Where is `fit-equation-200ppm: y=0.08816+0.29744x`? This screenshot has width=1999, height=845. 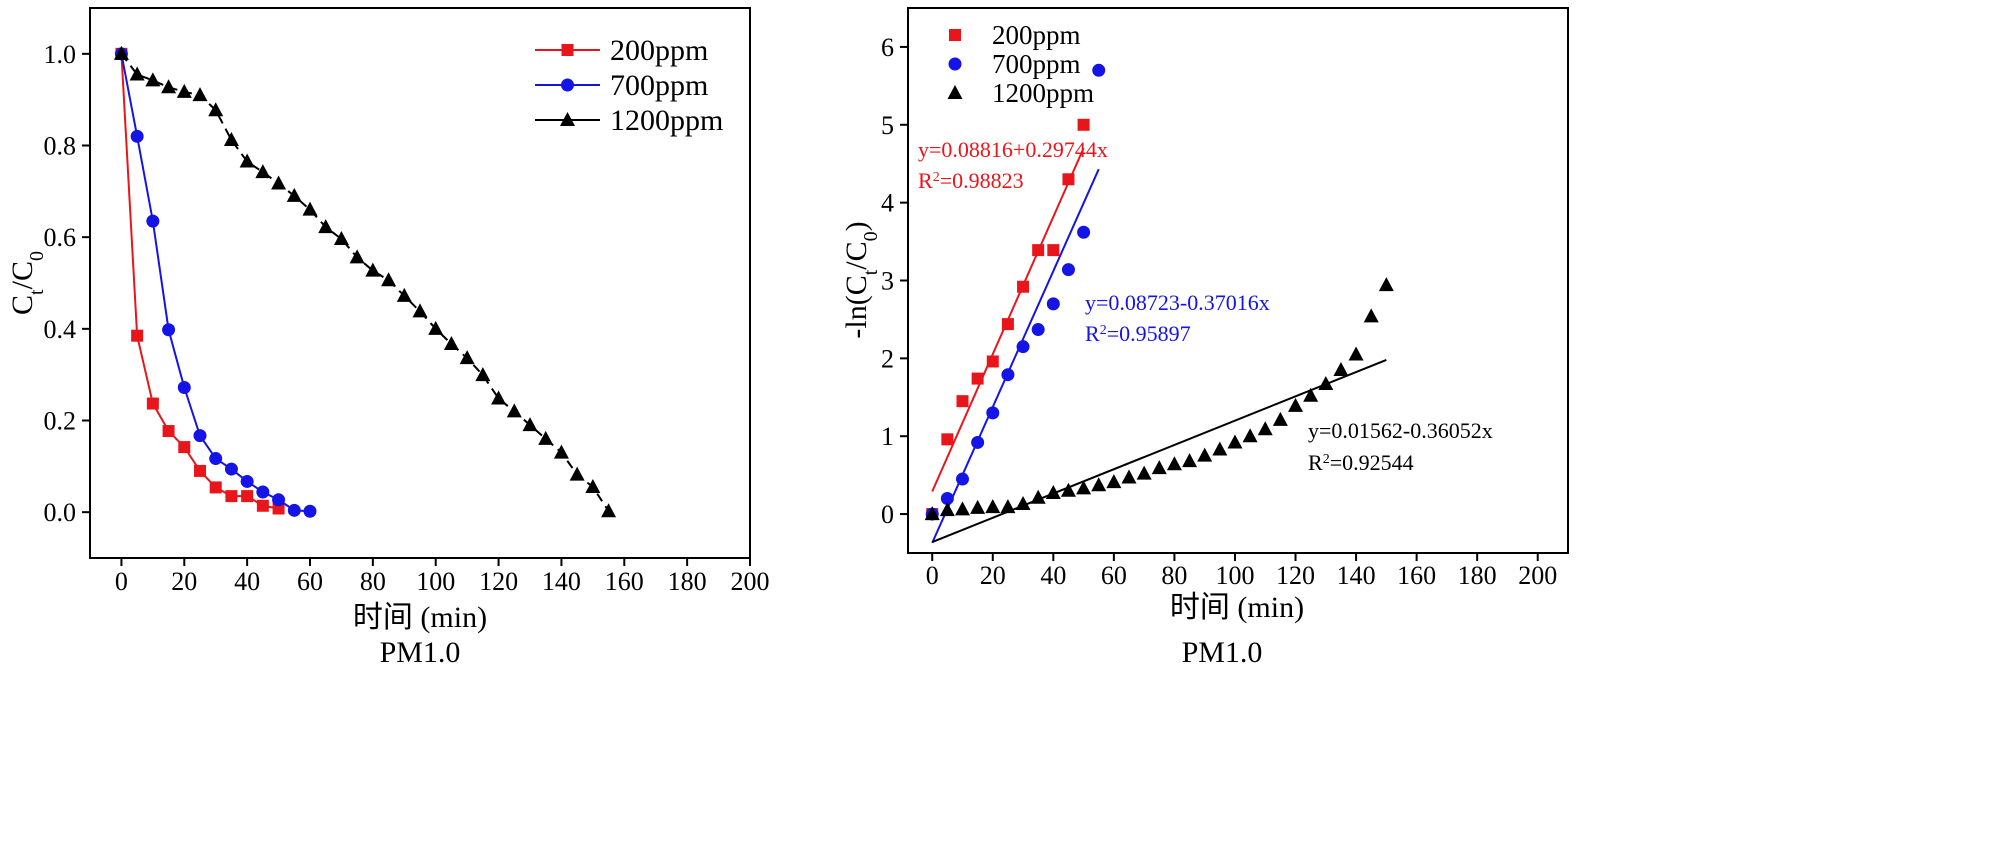
fit-equation-200ppm: y=0.08816+0.29744x is located at coordinates (1013, 149).